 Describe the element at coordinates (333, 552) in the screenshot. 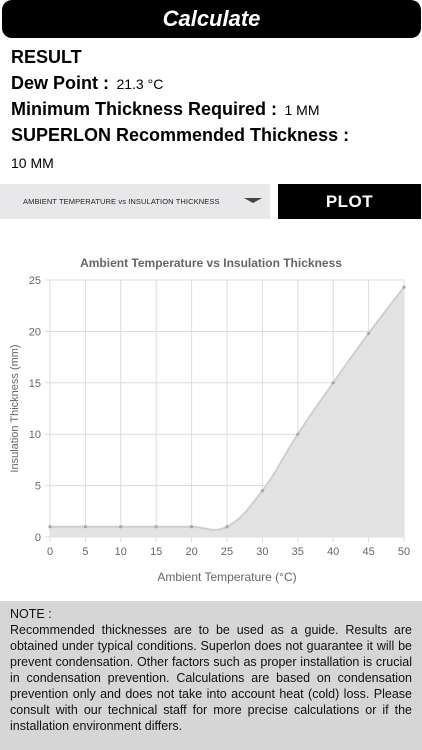

I see `x-tick-label: 40` at that location.